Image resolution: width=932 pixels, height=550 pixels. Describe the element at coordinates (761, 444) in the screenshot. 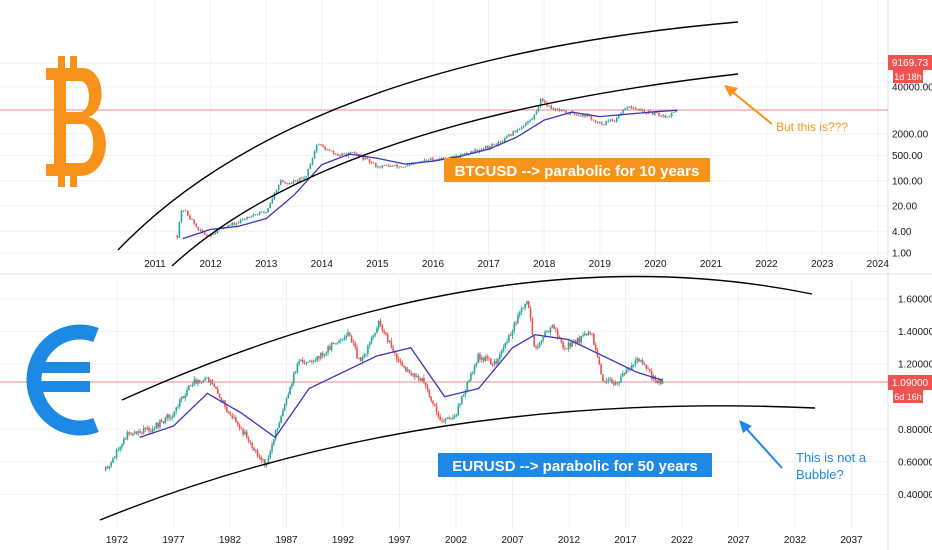

I see `eur-callout-arrow` at that location.